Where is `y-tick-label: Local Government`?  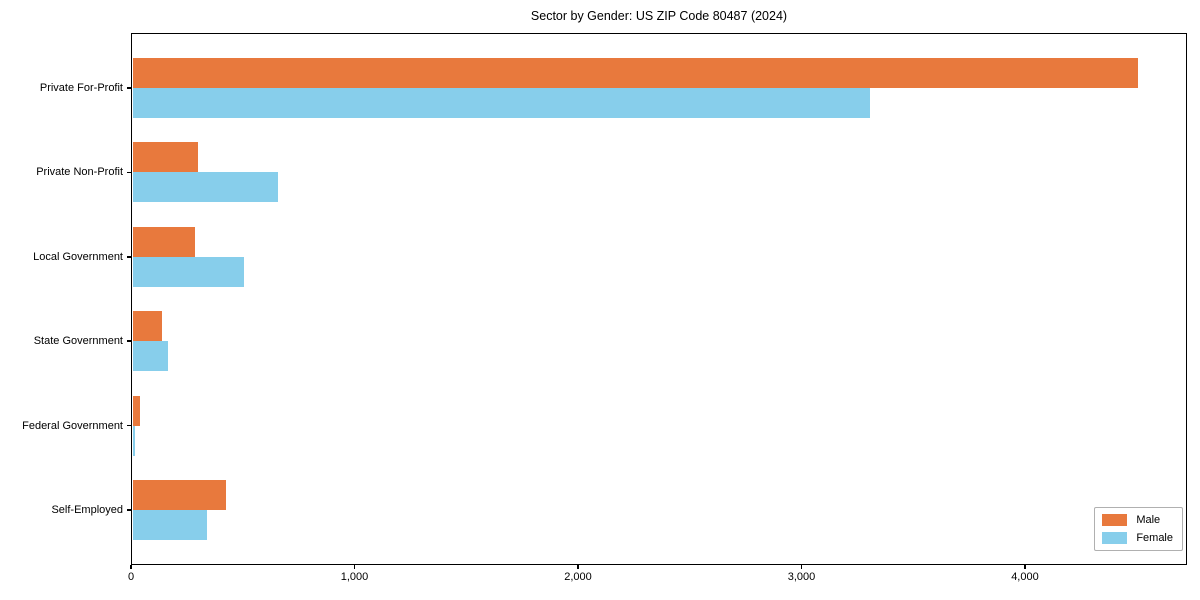 y-tick-label: Local Government is located at coordinates (78, 256).